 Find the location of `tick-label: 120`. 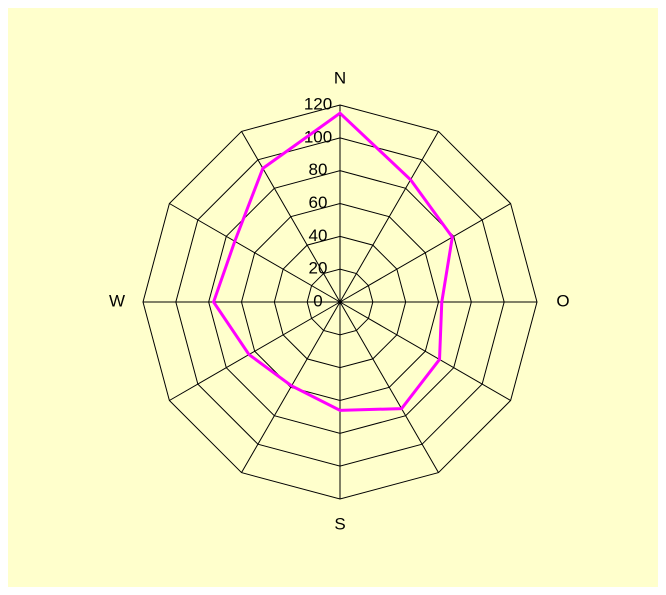

tick-label: 120 is located at coordinates (318, 103).